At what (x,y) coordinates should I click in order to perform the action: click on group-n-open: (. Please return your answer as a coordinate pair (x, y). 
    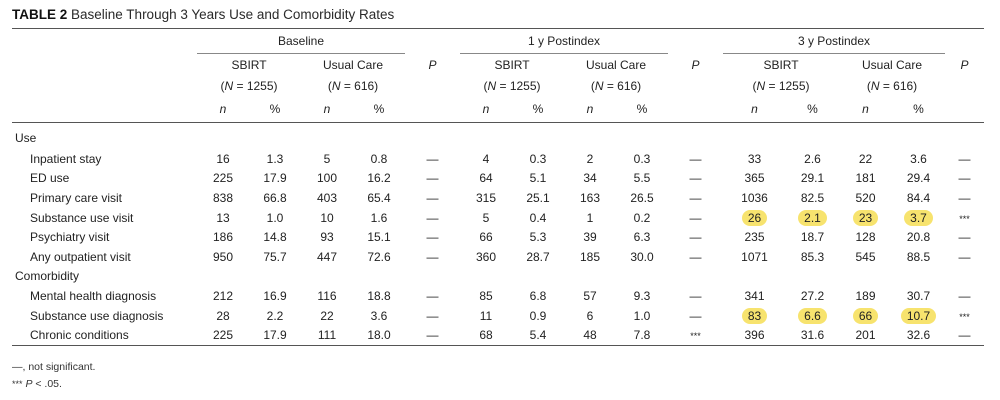
    Looking at the image, I should click on (485, 86).